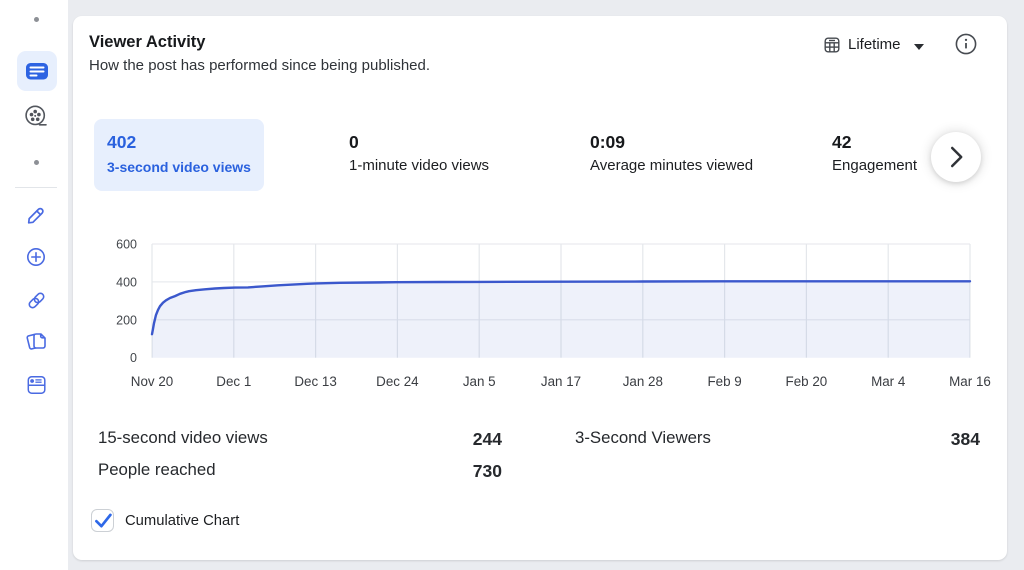 Image resolution: width=1024 pixels, height=570 pixels. I want to click on svg-text: Dec 1, so click(233, 381).